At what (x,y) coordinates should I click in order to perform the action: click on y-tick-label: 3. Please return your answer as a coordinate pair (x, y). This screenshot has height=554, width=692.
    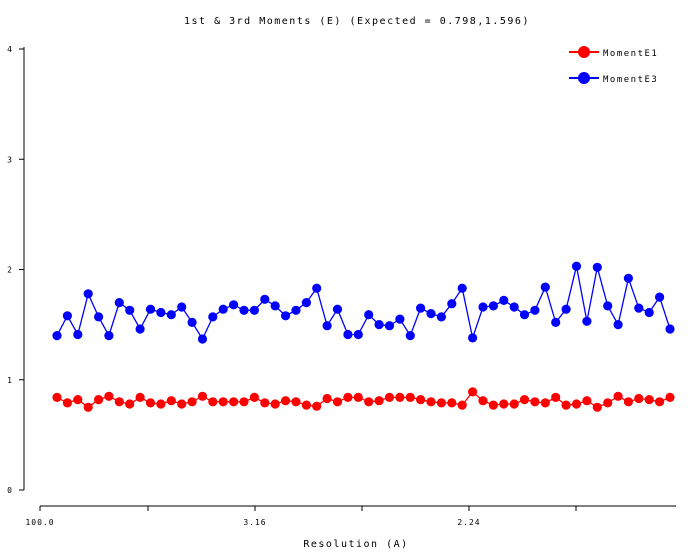
    Looking at the image, I should click on (10, 159).